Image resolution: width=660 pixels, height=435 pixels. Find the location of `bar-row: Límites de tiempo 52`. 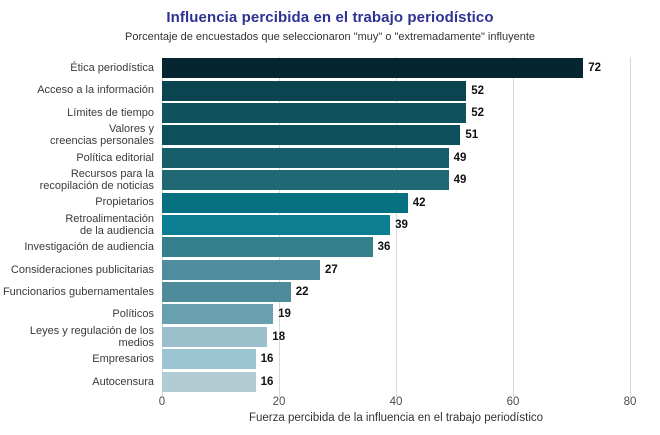

bar-row: Límites de tiempo 52 is located at coordinates (330, 113).